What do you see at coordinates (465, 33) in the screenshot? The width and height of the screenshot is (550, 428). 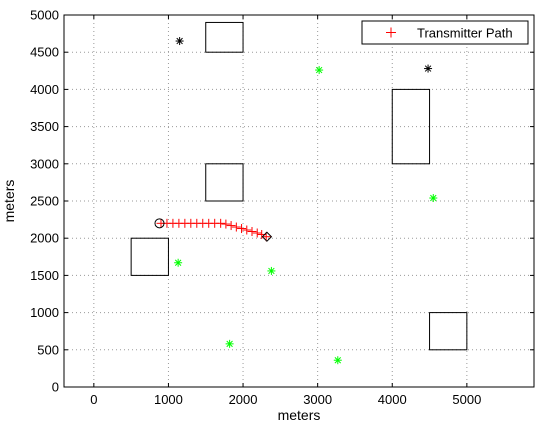 I see `legend-label-transmitter-path: Transmitter Path` at bounding box center [465, 33].